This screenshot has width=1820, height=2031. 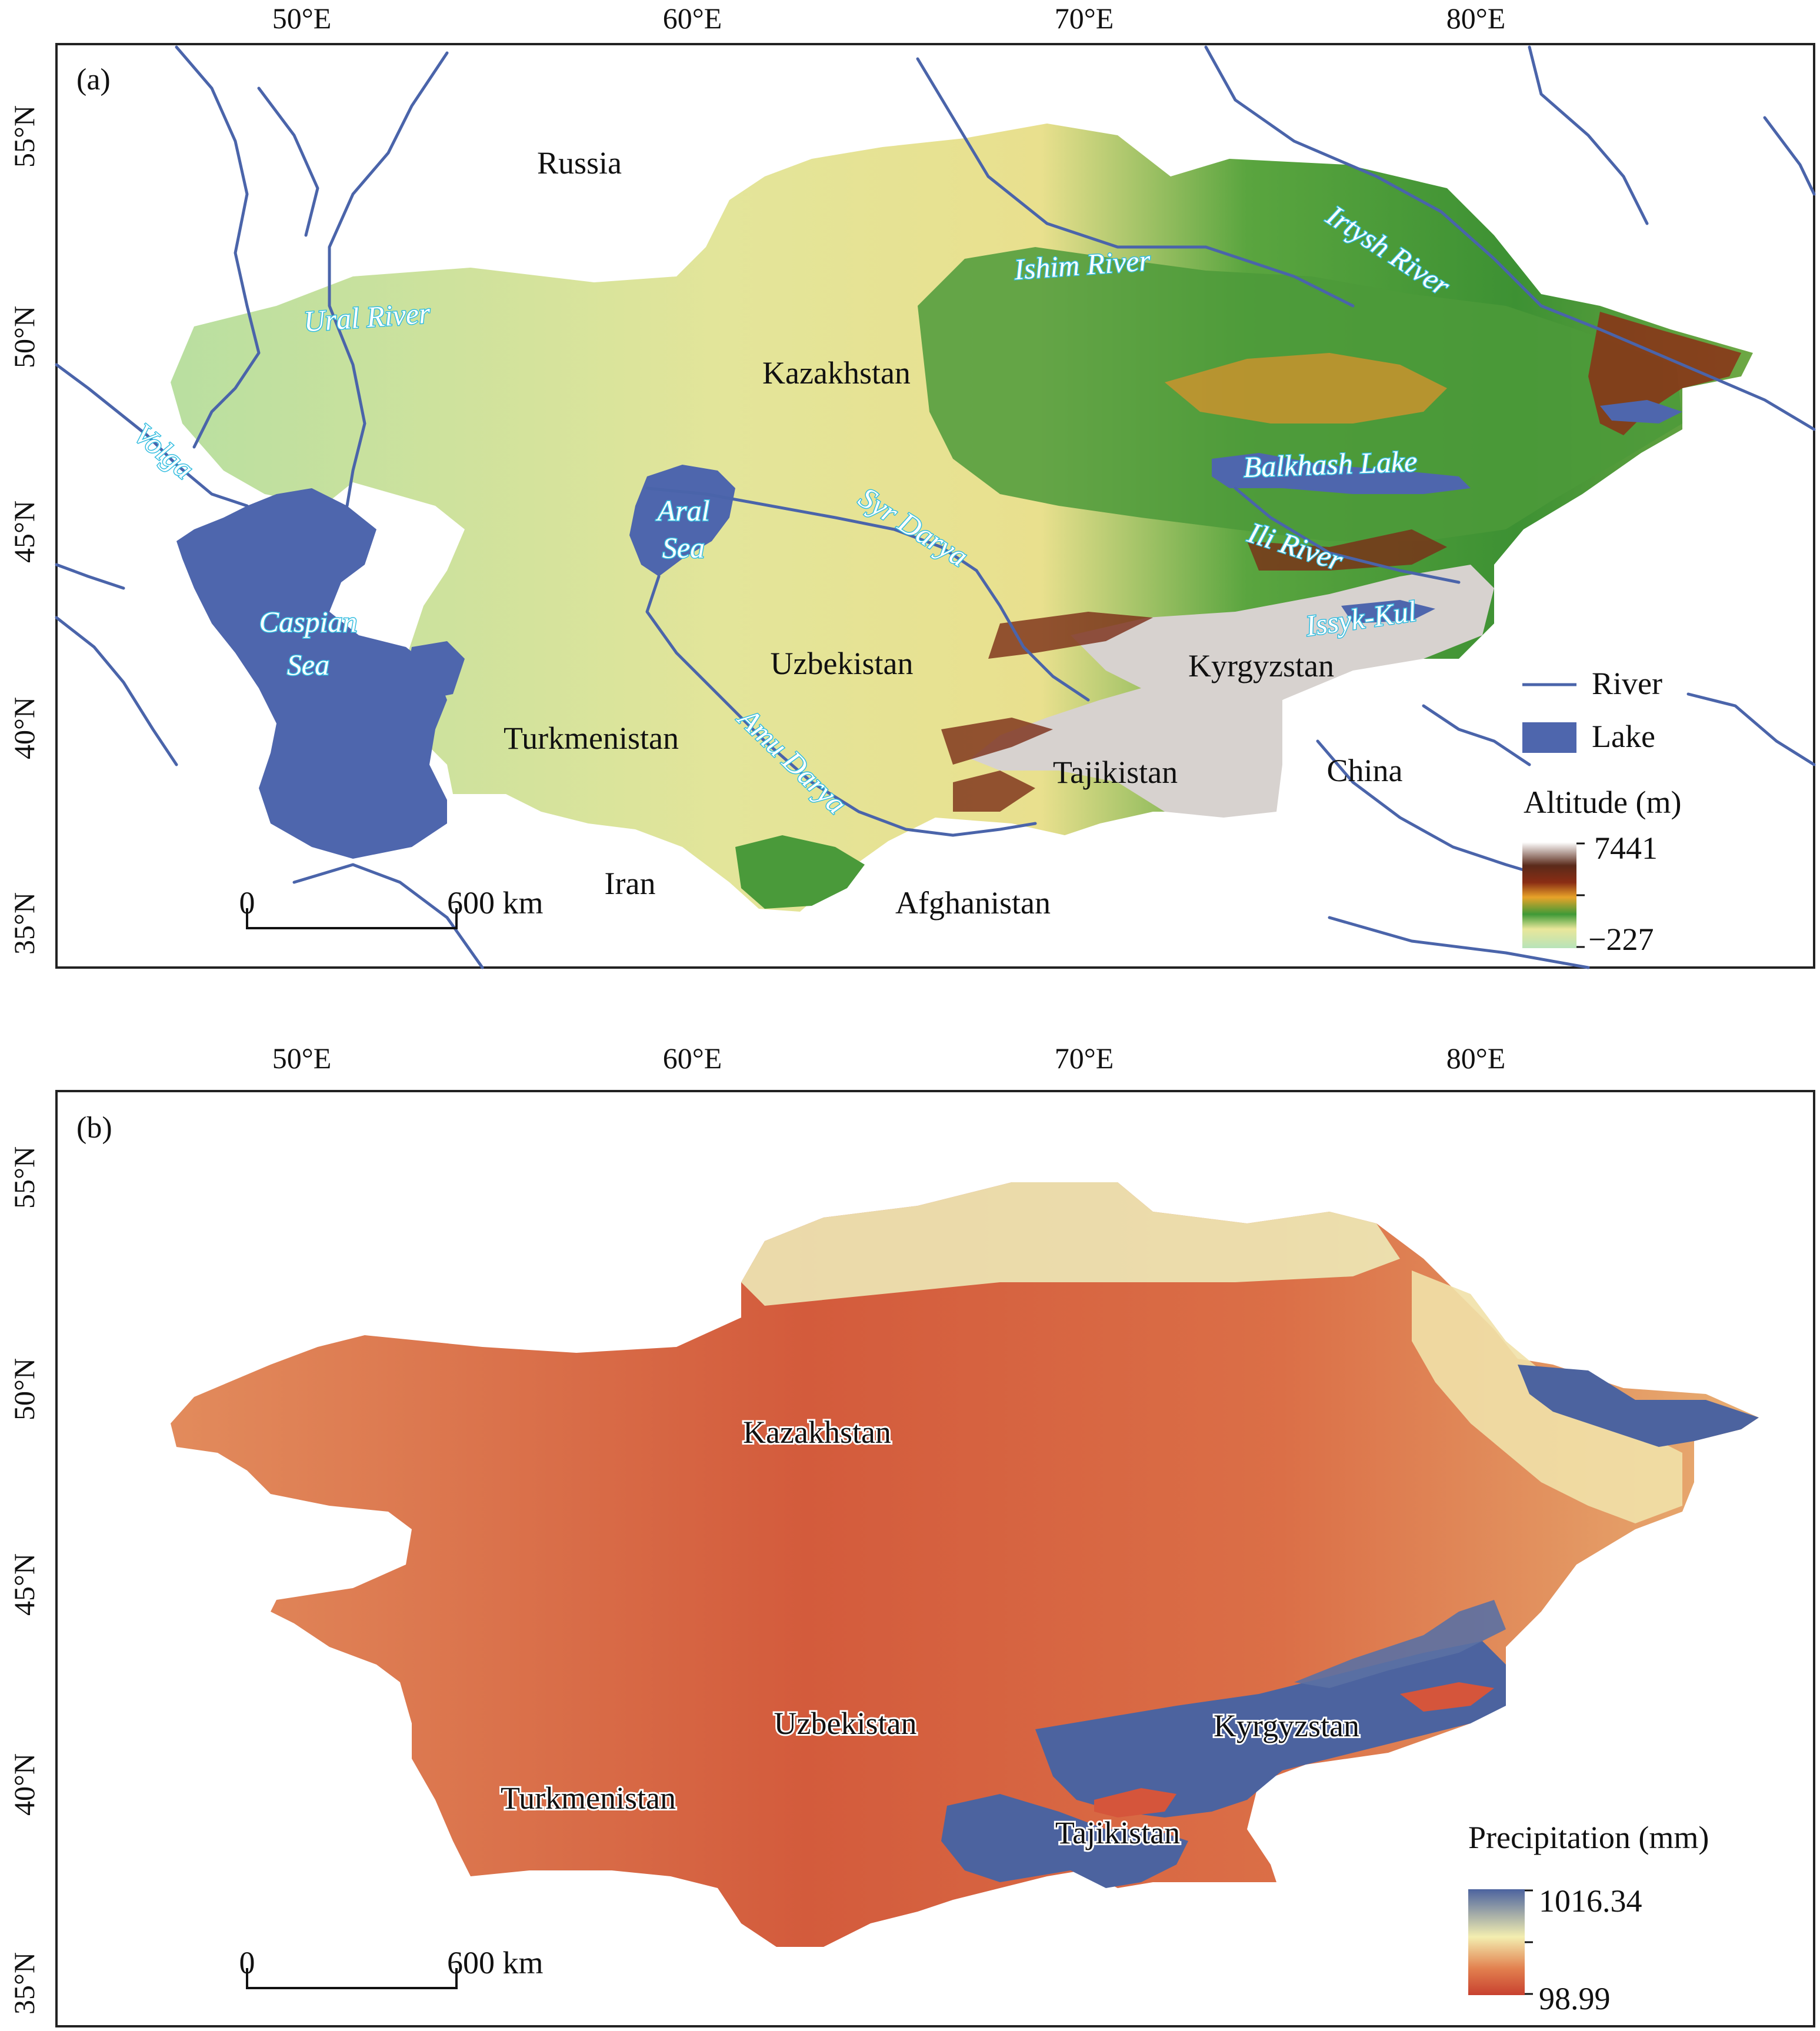 What do you see at coordinates (692, 18) in the screenshot?
I see `lon-tick-60: 60°E` at bounding box center [692, 18].